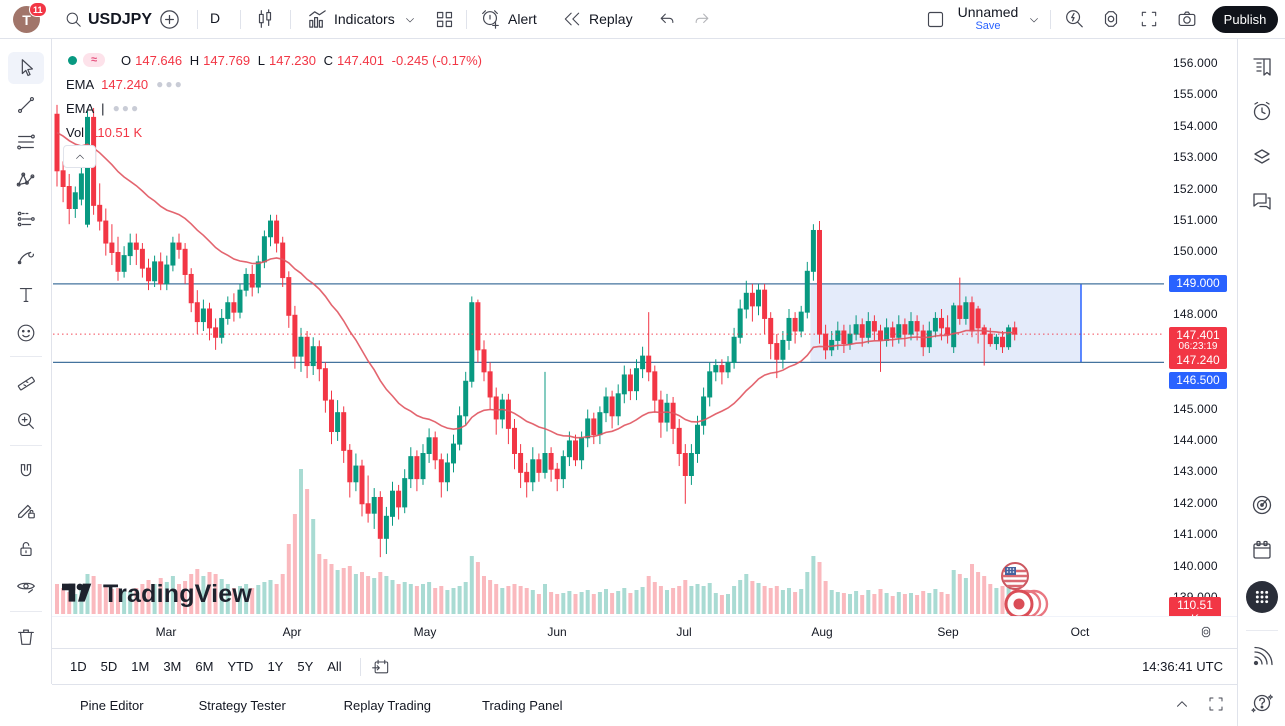 This screenshot has width=1285, height=726. What do you see at coordinates (522, 705) in the screenshot?
I see `tab-trading-panel: Trading Panel` at bounding box center [522, 705].